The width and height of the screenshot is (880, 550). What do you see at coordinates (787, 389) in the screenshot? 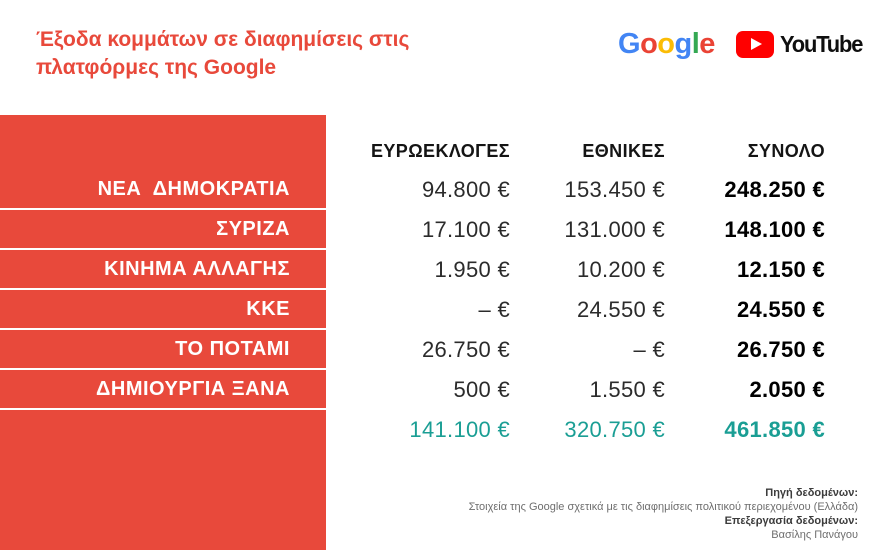
I see `value-total: 2.050 €` at bounding box center [787, 389].